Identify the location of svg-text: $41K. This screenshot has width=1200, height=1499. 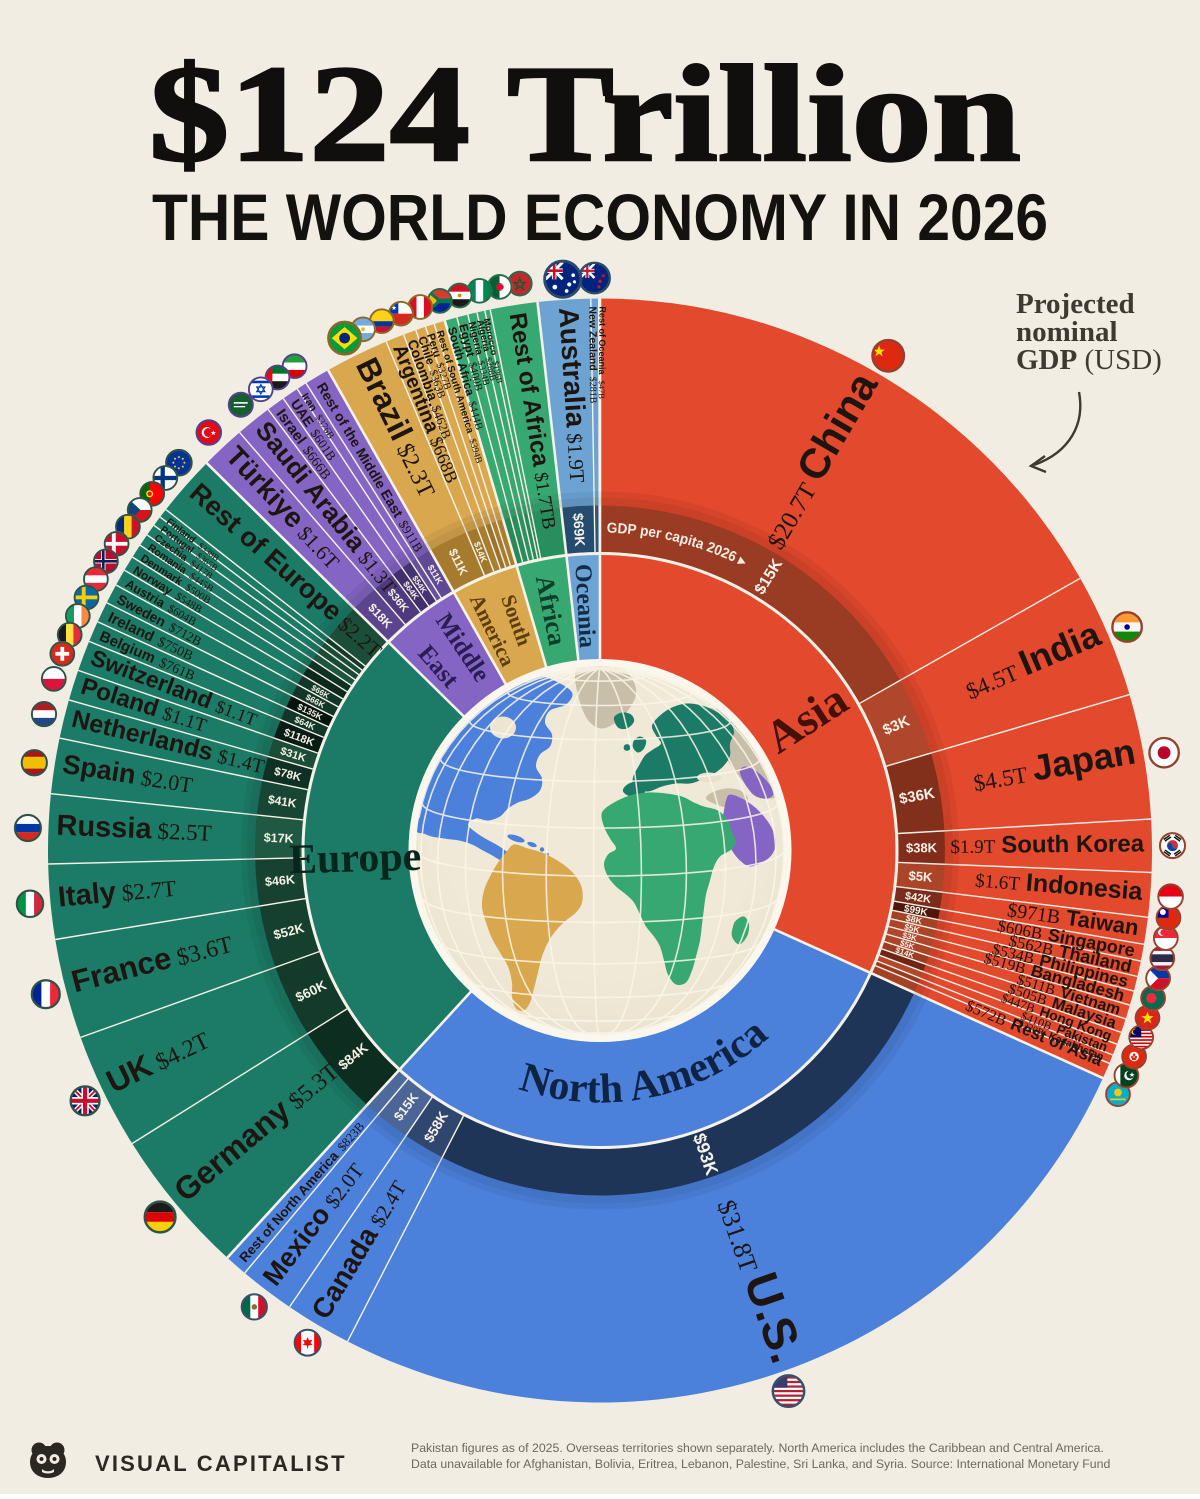
(282, 801).